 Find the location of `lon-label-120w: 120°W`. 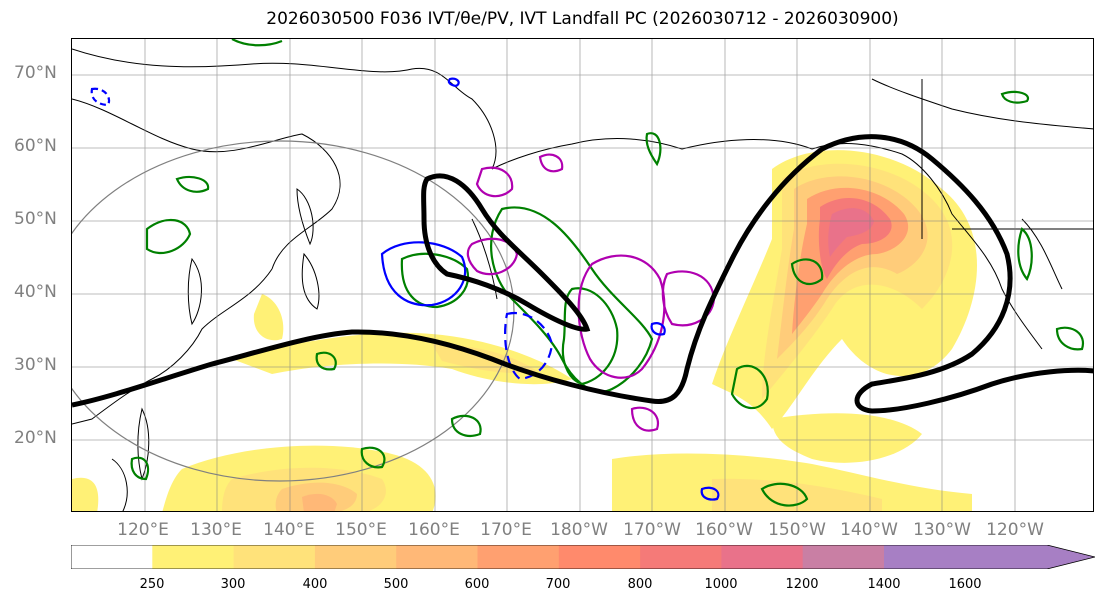

lon-label-120w: 120°W is located at coordinates (1015, 530).